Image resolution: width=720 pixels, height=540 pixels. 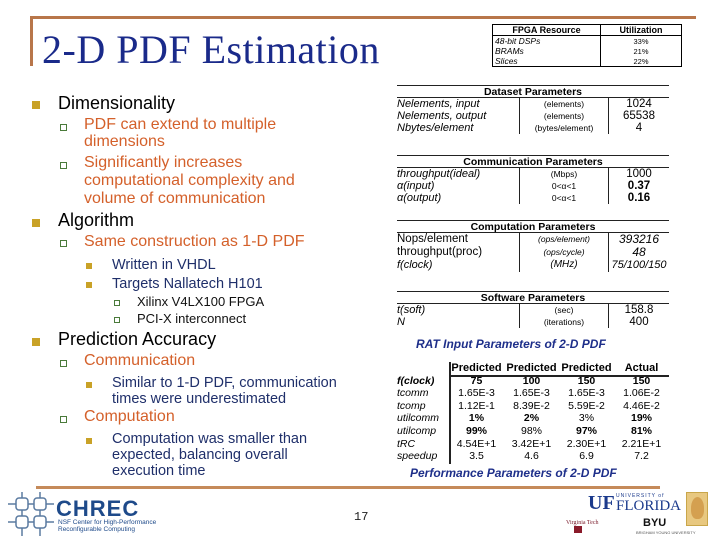 I want to click on bullet-comp-smaller: Computation was smaller than, so click(x=210, y=439).